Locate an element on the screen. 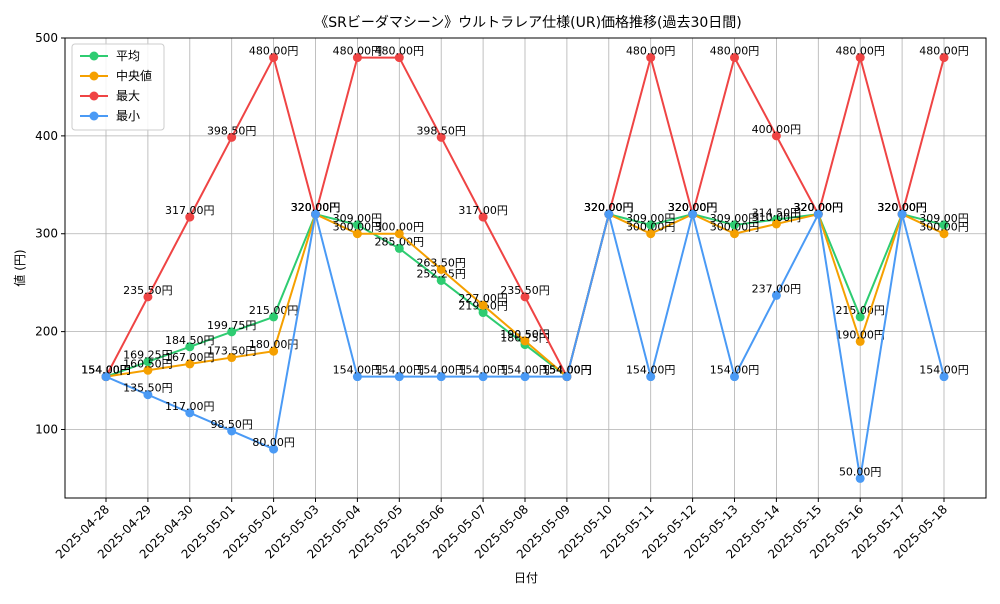 The width and height of the screenshot is (1000, 604). data-label: 98.50円 is located at coordinates (231, 424).